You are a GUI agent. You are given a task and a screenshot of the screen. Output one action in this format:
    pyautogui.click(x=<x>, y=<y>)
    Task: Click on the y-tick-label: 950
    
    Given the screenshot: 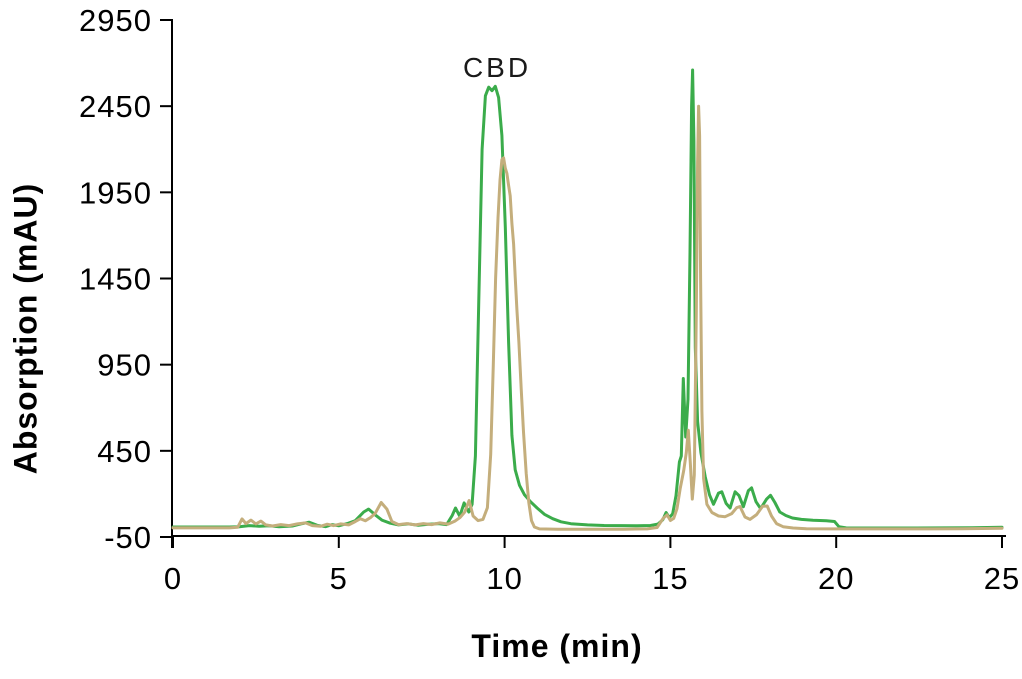 What is the action you would take?
    pyautogui.click(x=124, y=365)
    